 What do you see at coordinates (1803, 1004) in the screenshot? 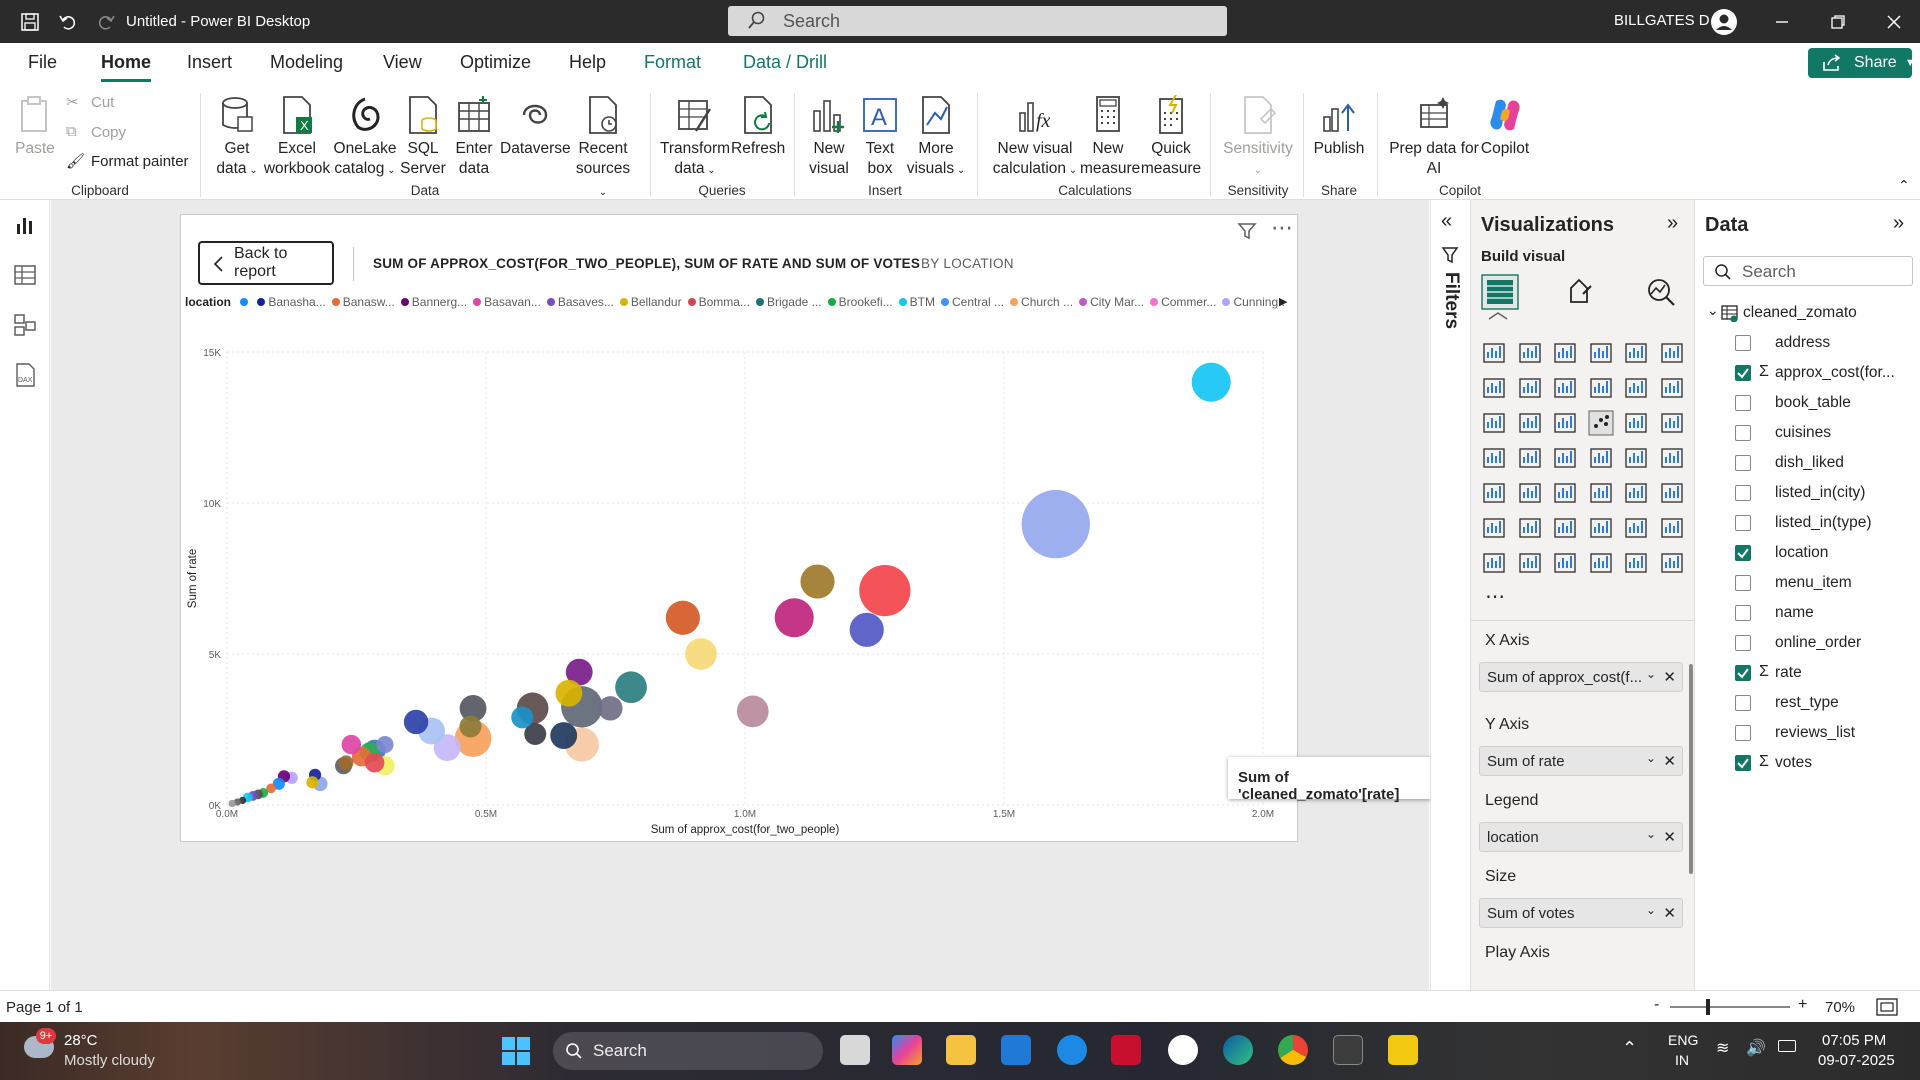
I see `zoom-in-icon: +` at bounding box center [1803, 1004].